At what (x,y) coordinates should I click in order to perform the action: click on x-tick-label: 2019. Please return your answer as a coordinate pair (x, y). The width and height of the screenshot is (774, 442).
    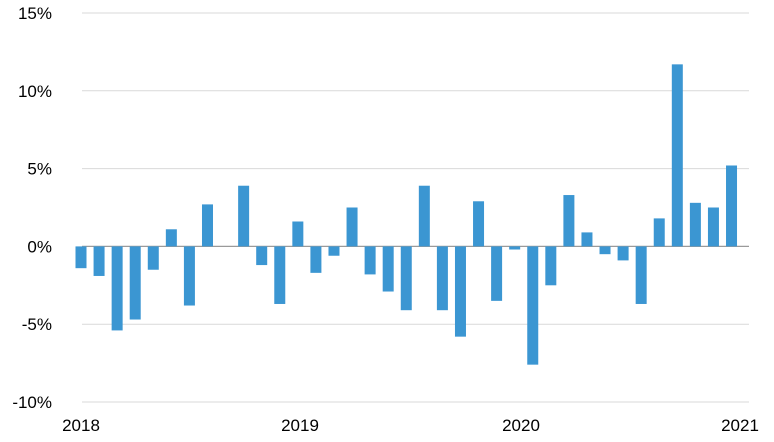
    Looking at the image, I should click on (300, 425).